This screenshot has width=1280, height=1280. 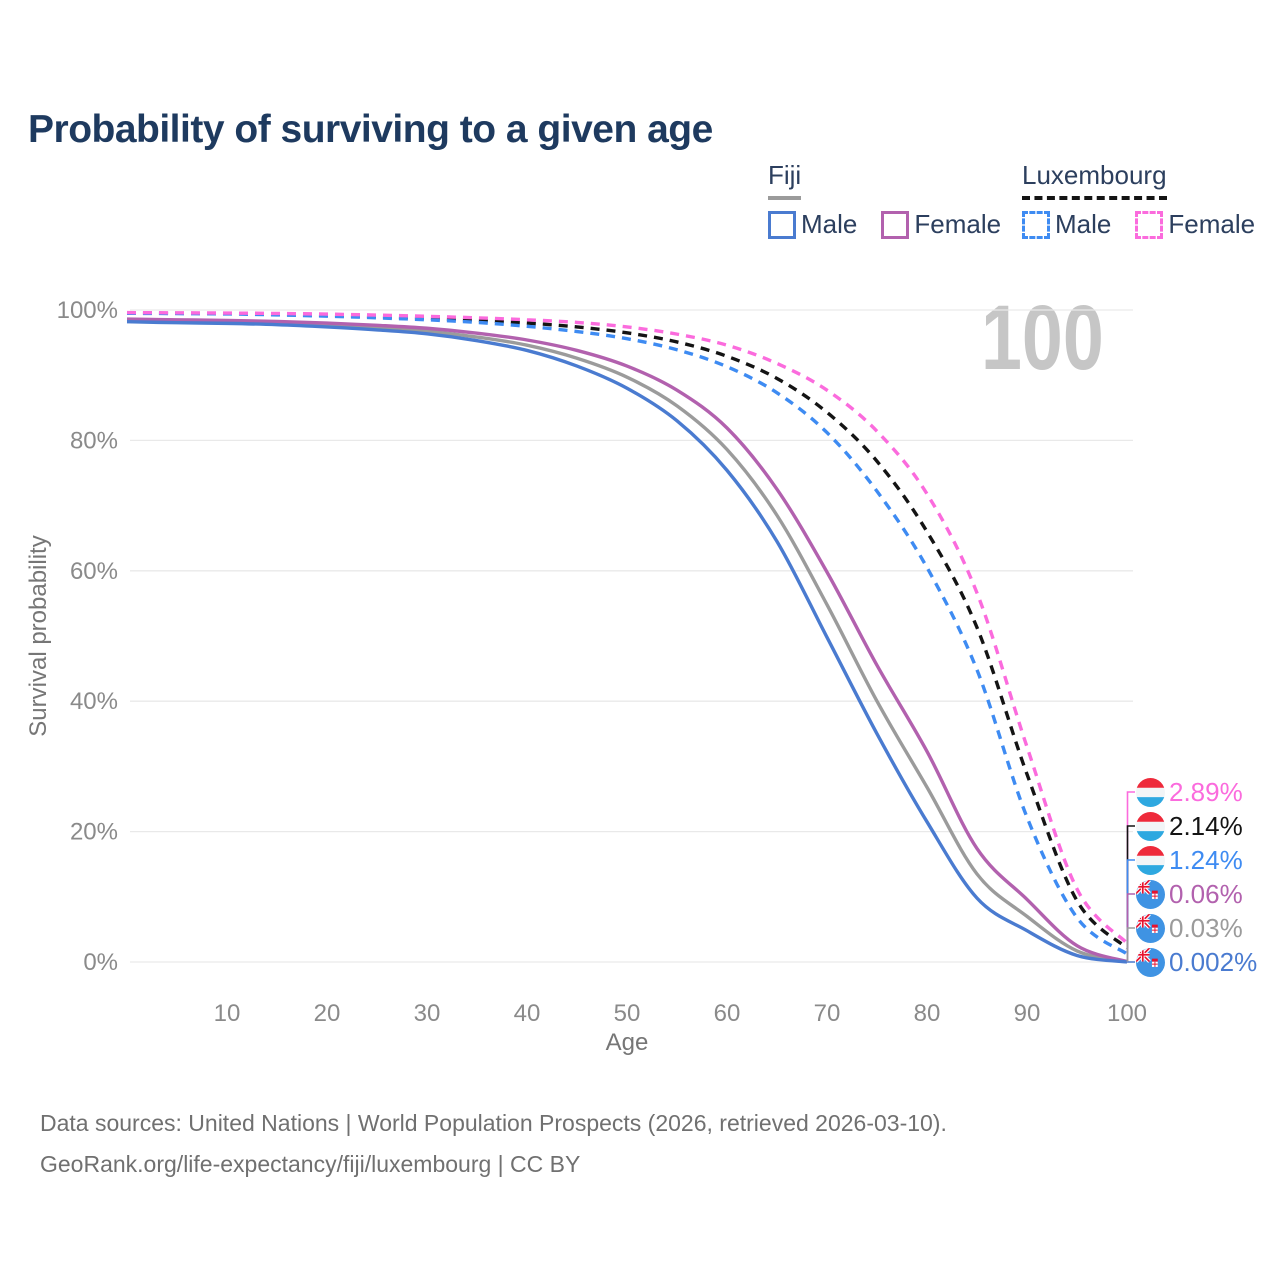 I want to click on end-label-fiji-both-sexes: 0.03%, so click(x=1189, y=928).